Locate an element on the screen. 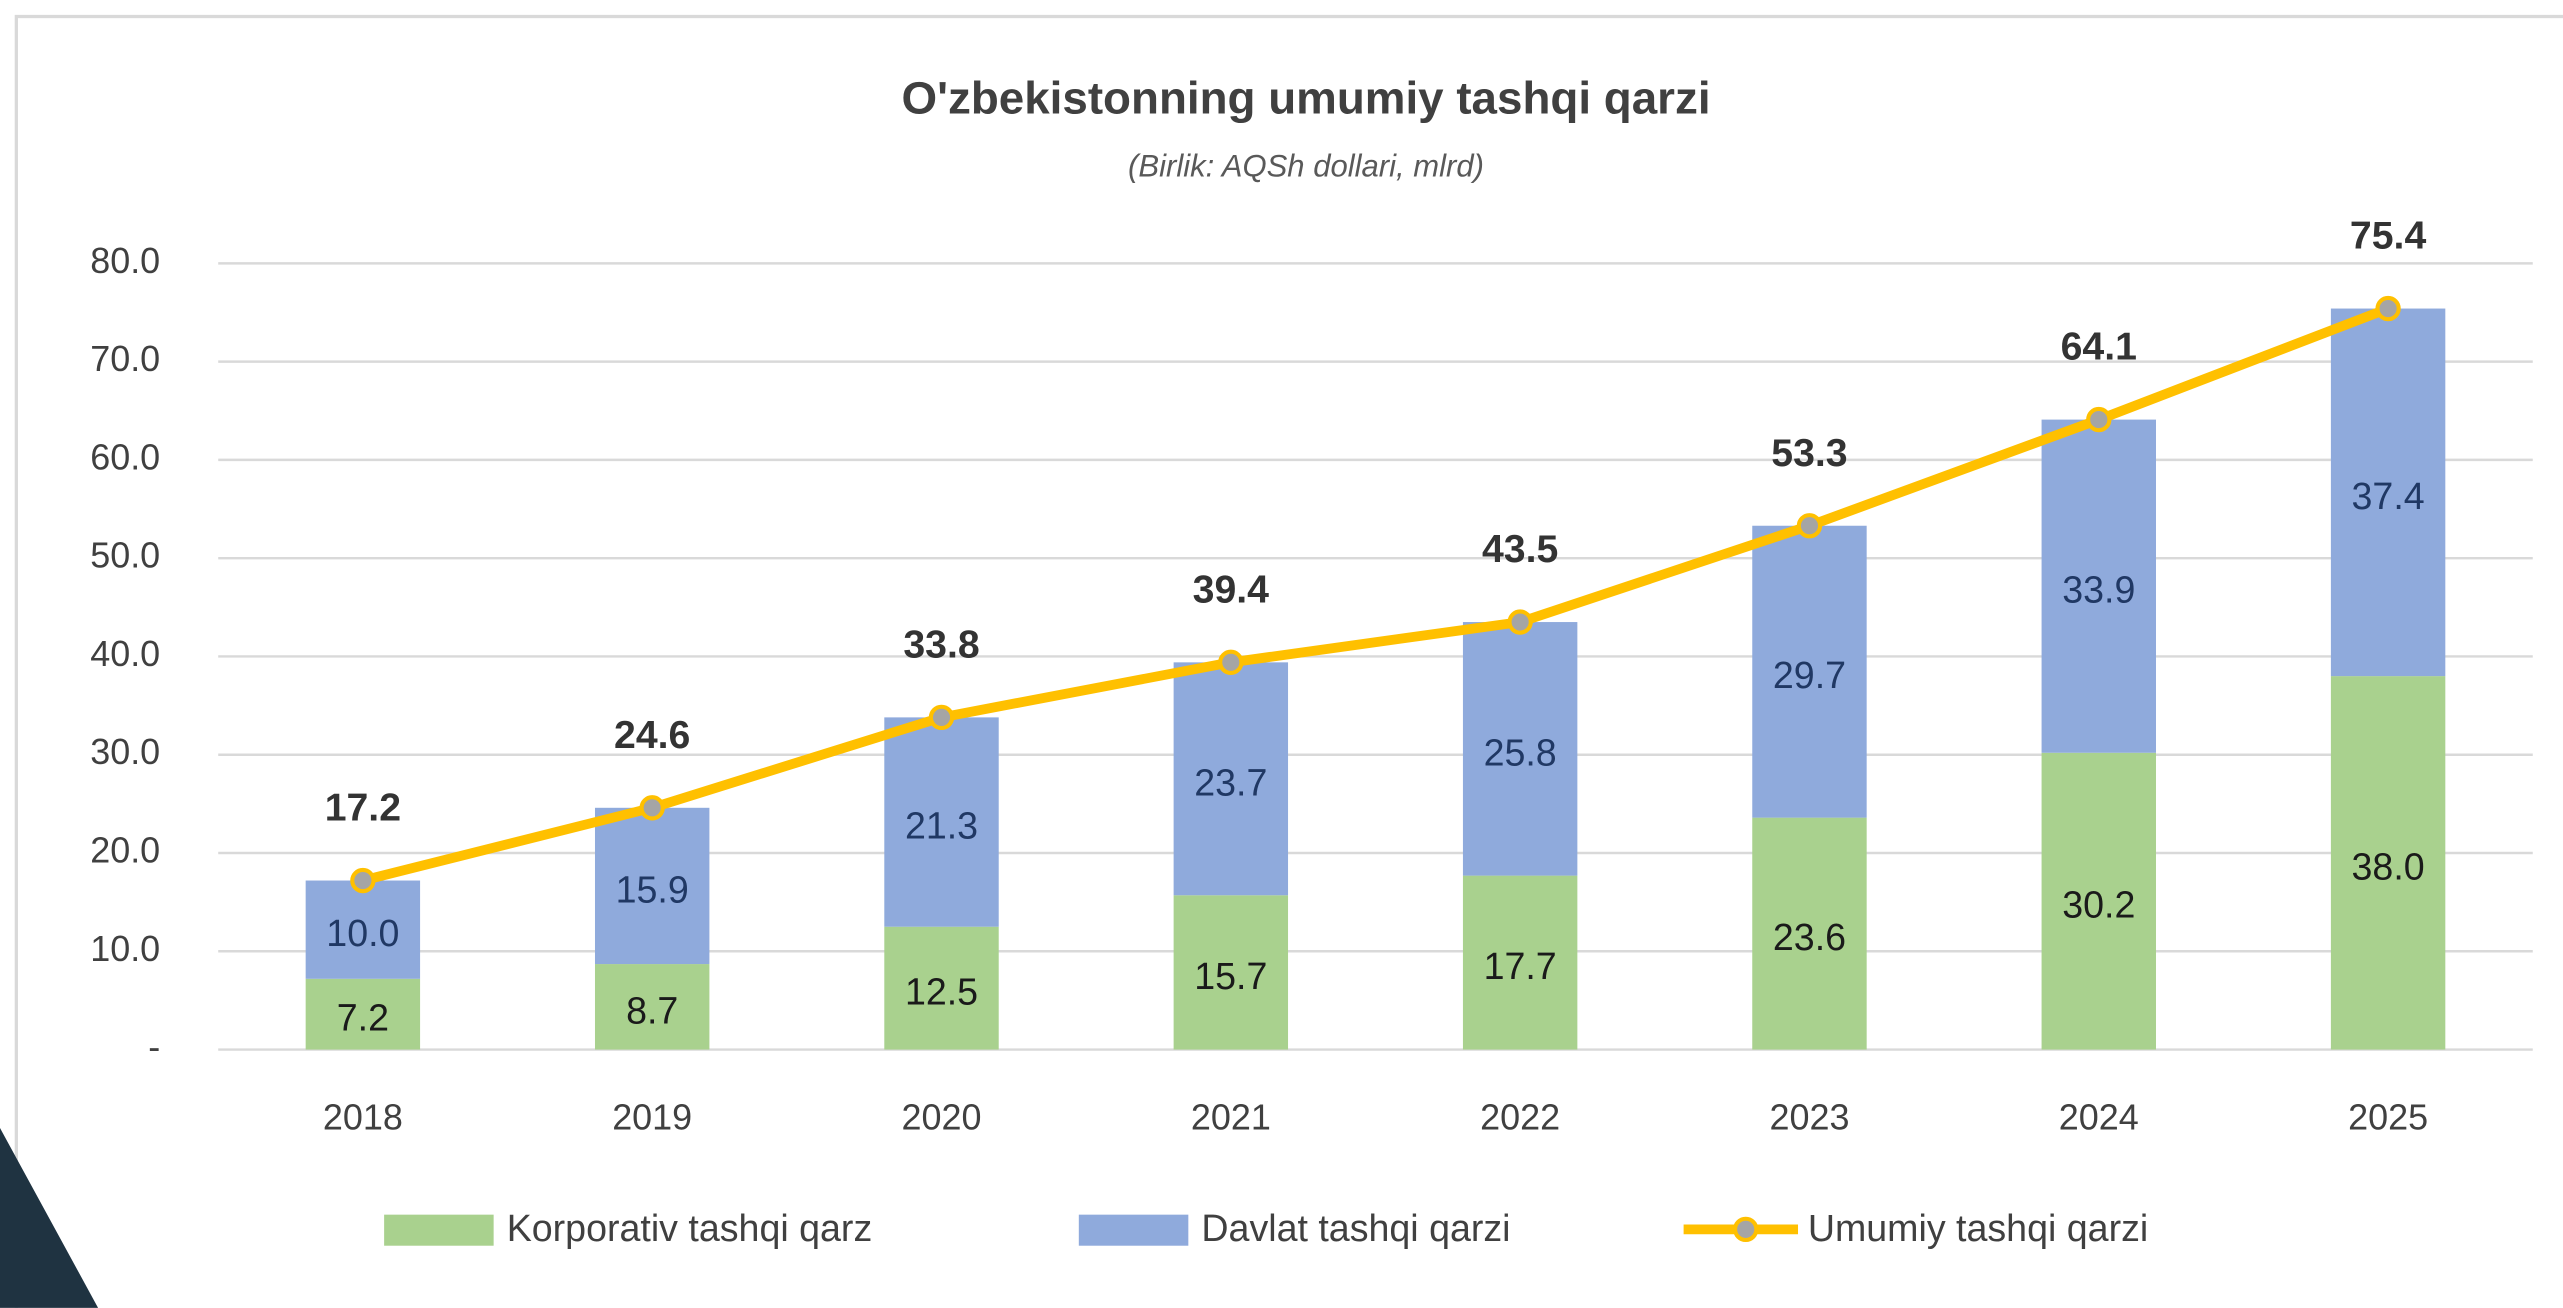 The height and width of the screenshot is (1308, 2563). data-label: 17.2 is located at coordinates (363, 808).